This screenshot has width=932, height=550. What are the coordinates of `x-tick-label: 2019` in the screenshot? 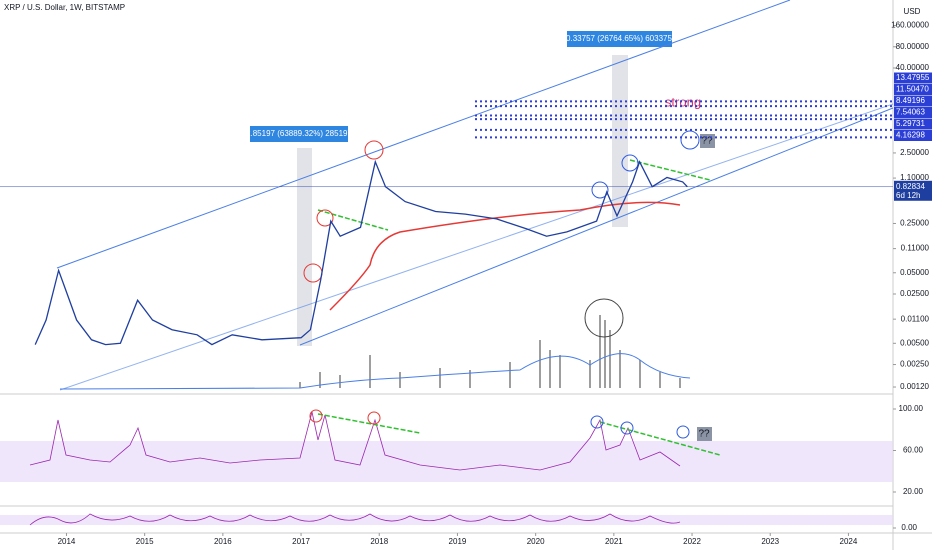 It's located at (458, 541).